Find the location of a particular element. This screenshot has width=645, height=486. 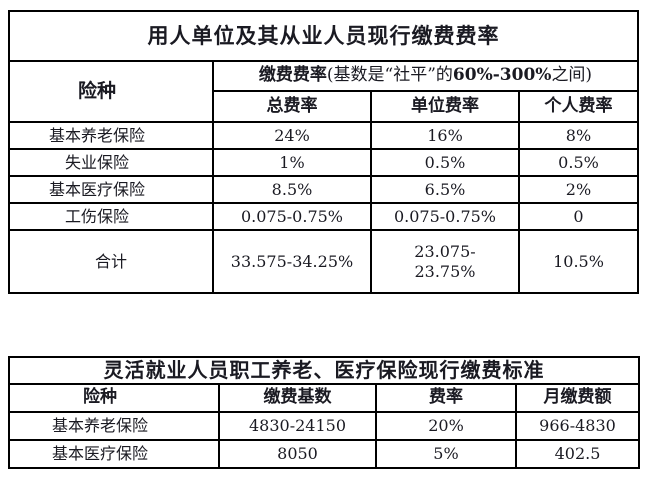

rate-header-normal-part: (基数是“社平”的 is located at coordinates (389, 75).